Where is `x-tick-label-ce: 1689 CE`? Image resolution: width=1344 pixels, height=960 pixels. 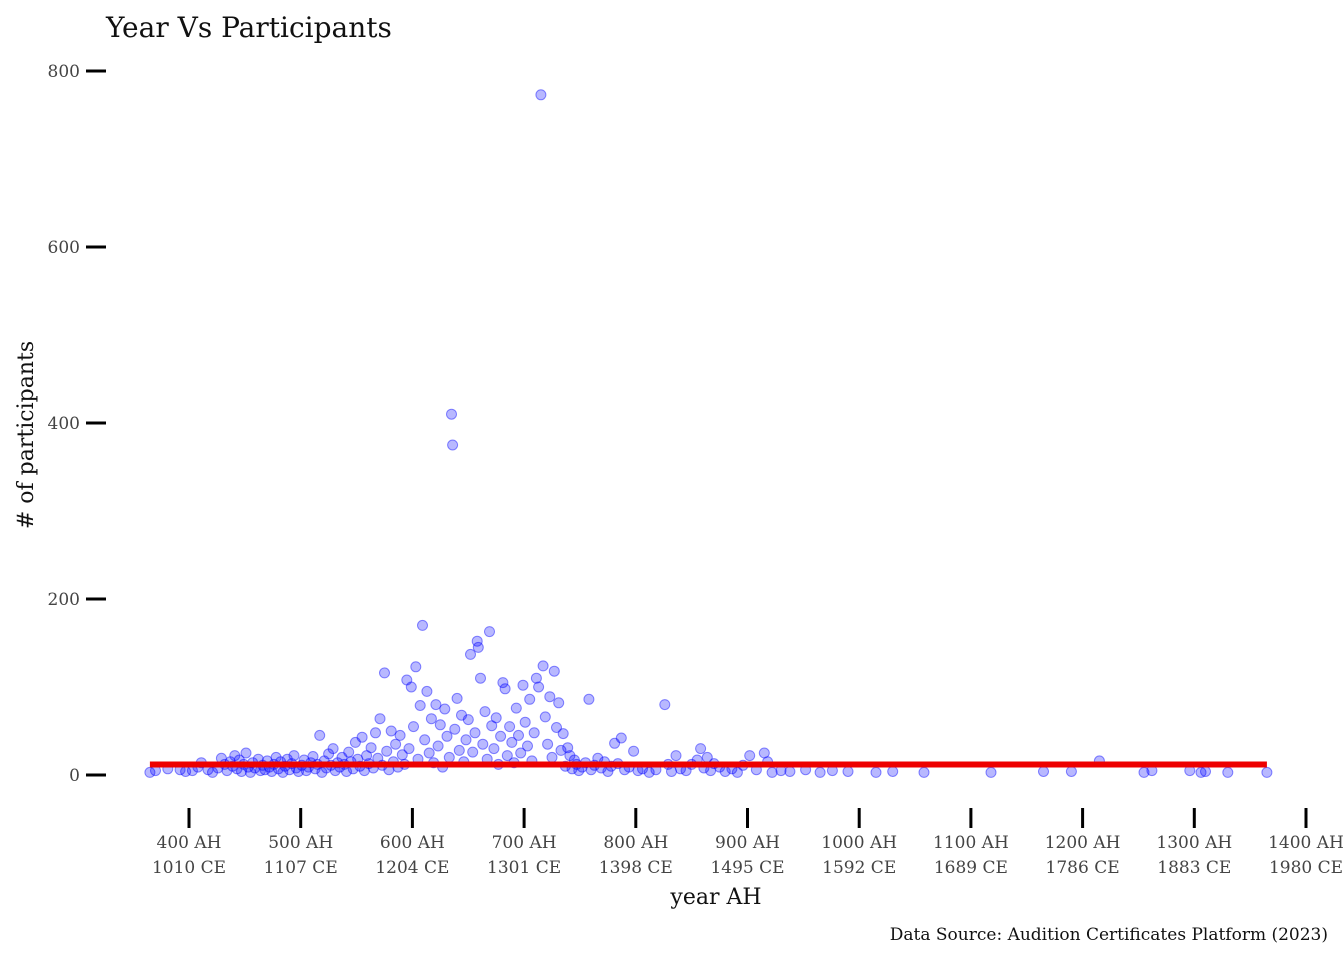 x-tick-label-ce: 1689 CE is located at coordinates (971, 868).